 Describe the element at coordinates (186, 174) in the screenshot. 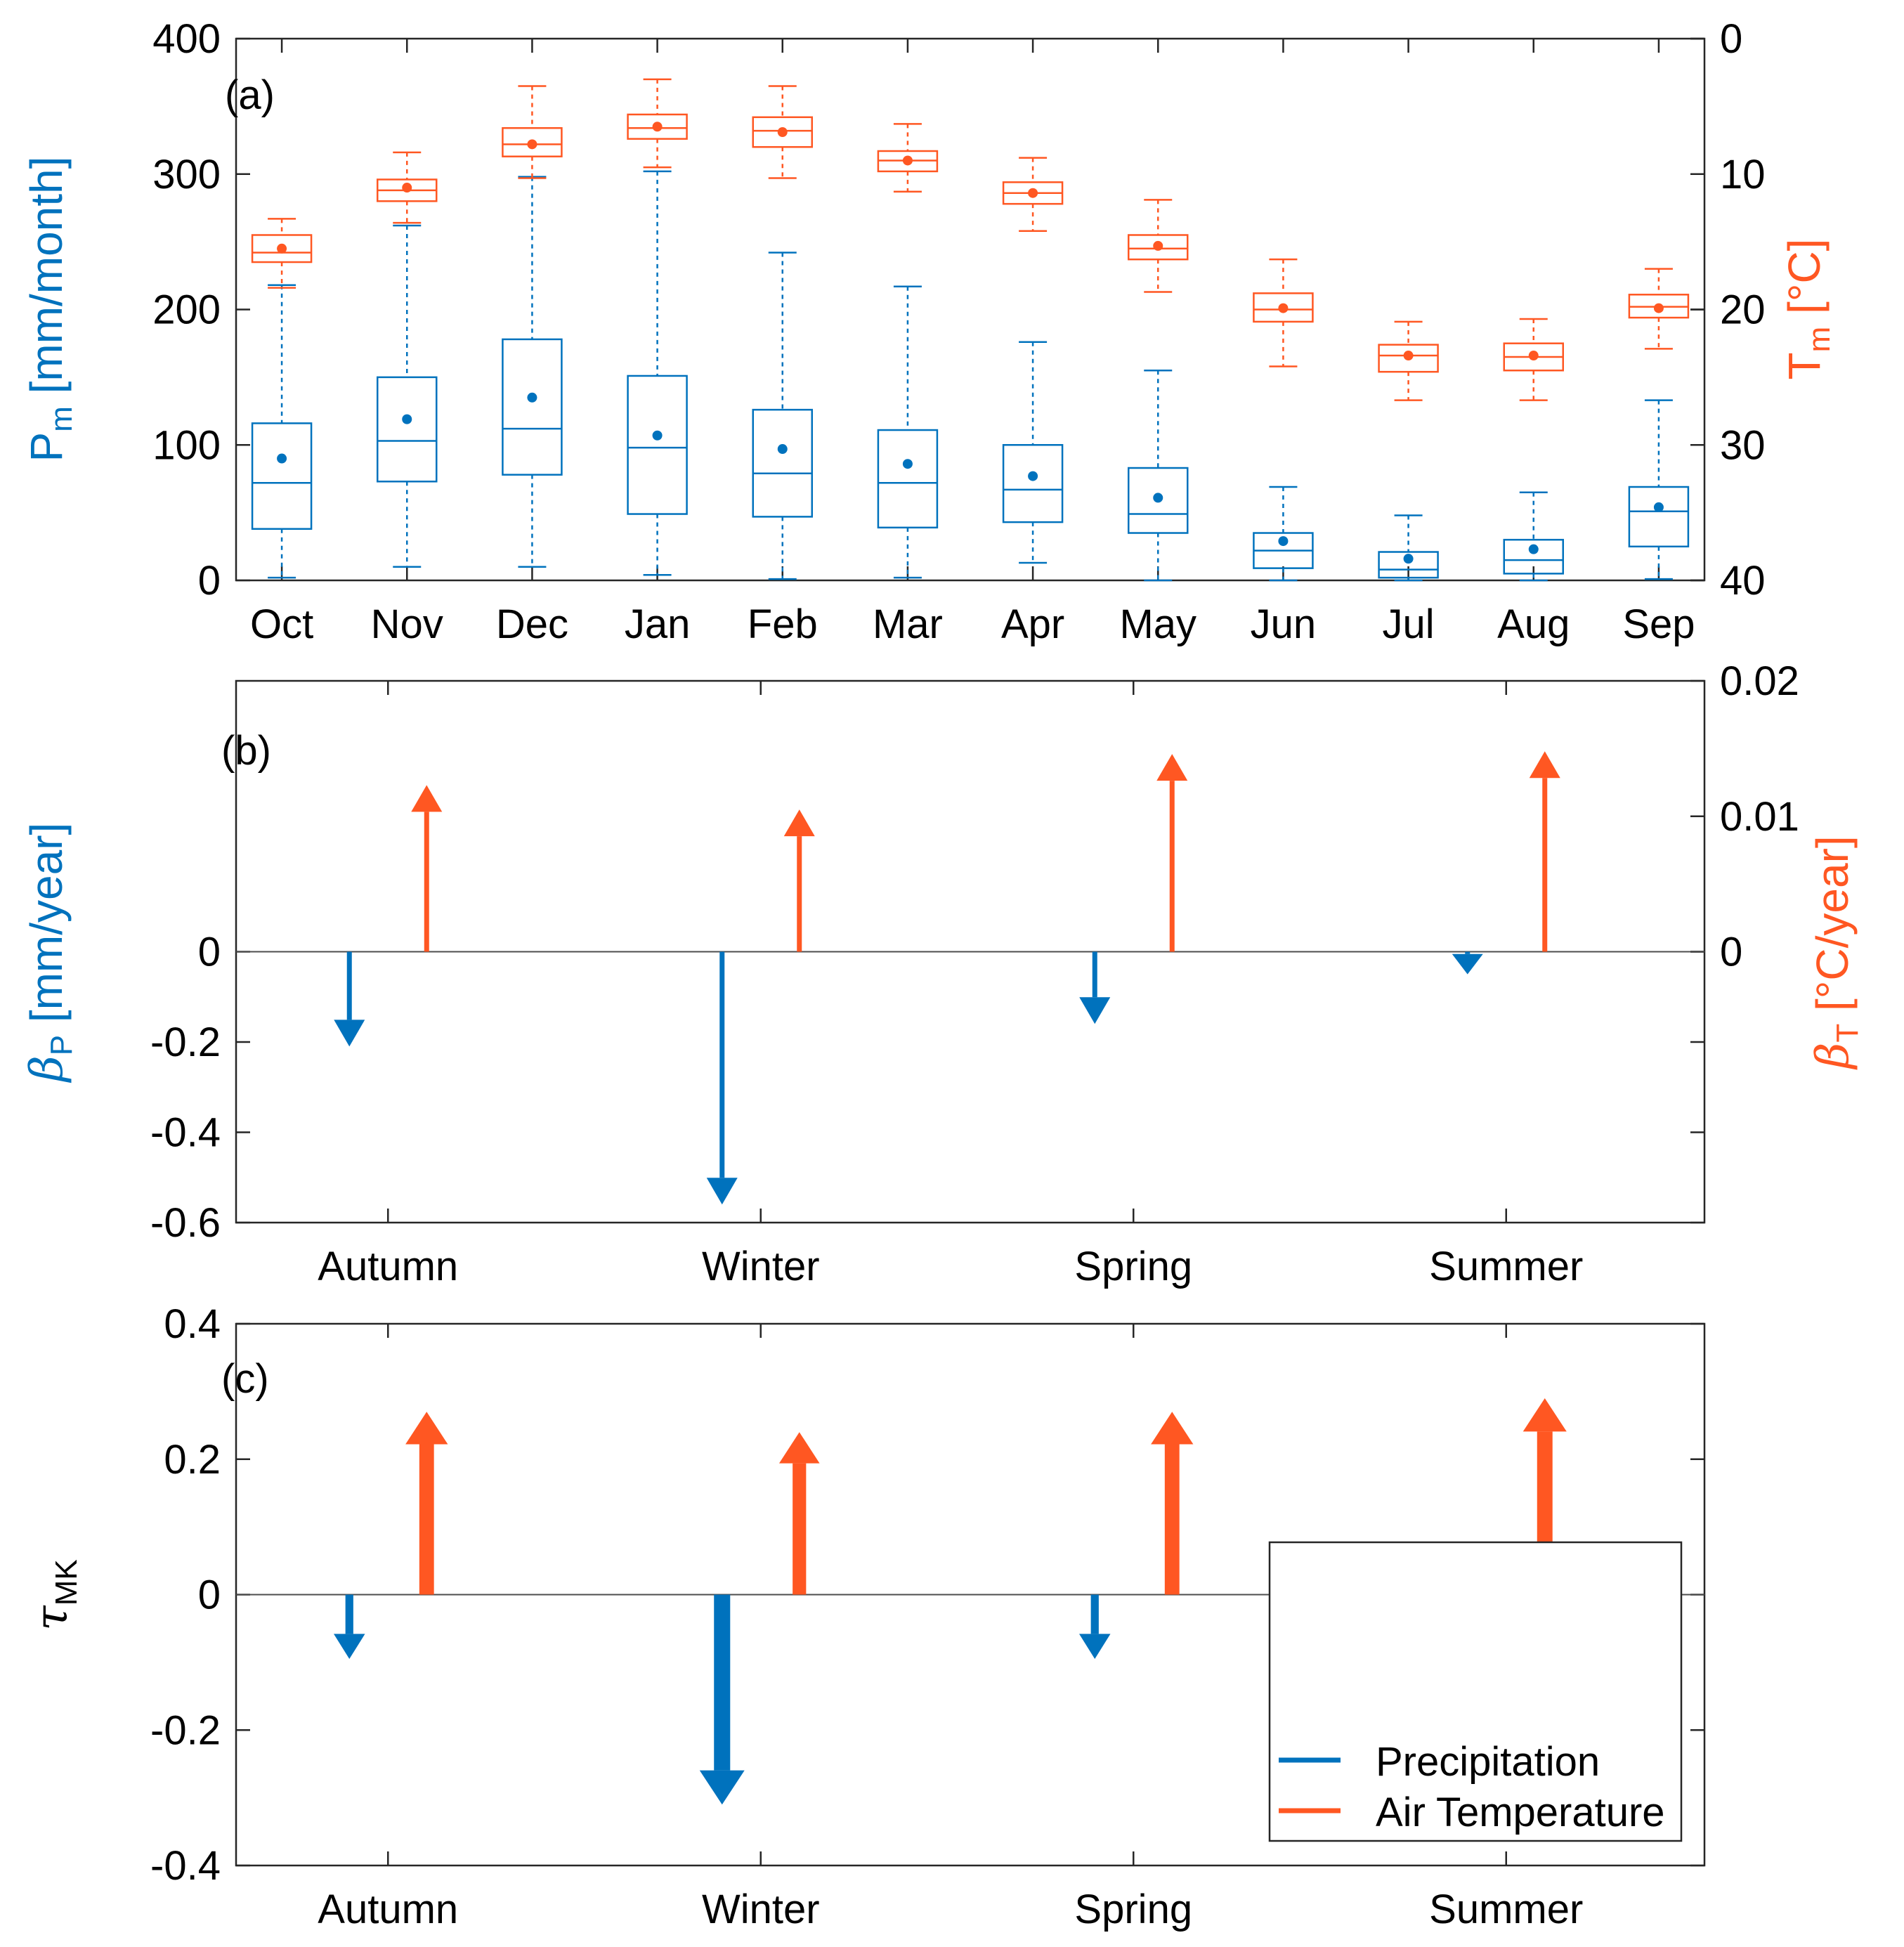

I see `y-tick-label: 300` at that location.